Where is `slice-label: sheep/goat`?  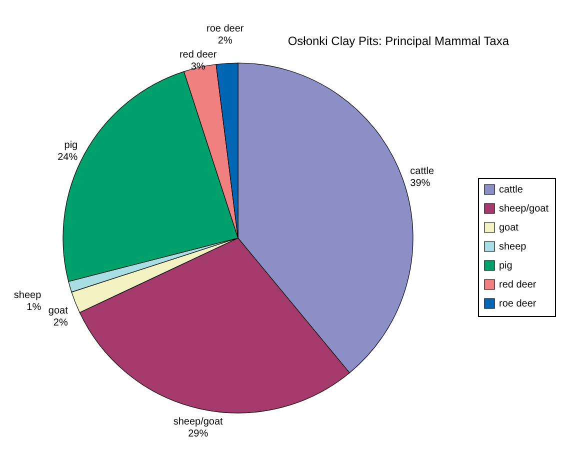 slice-label: sheep/goat is located at coordinates (198, 422).